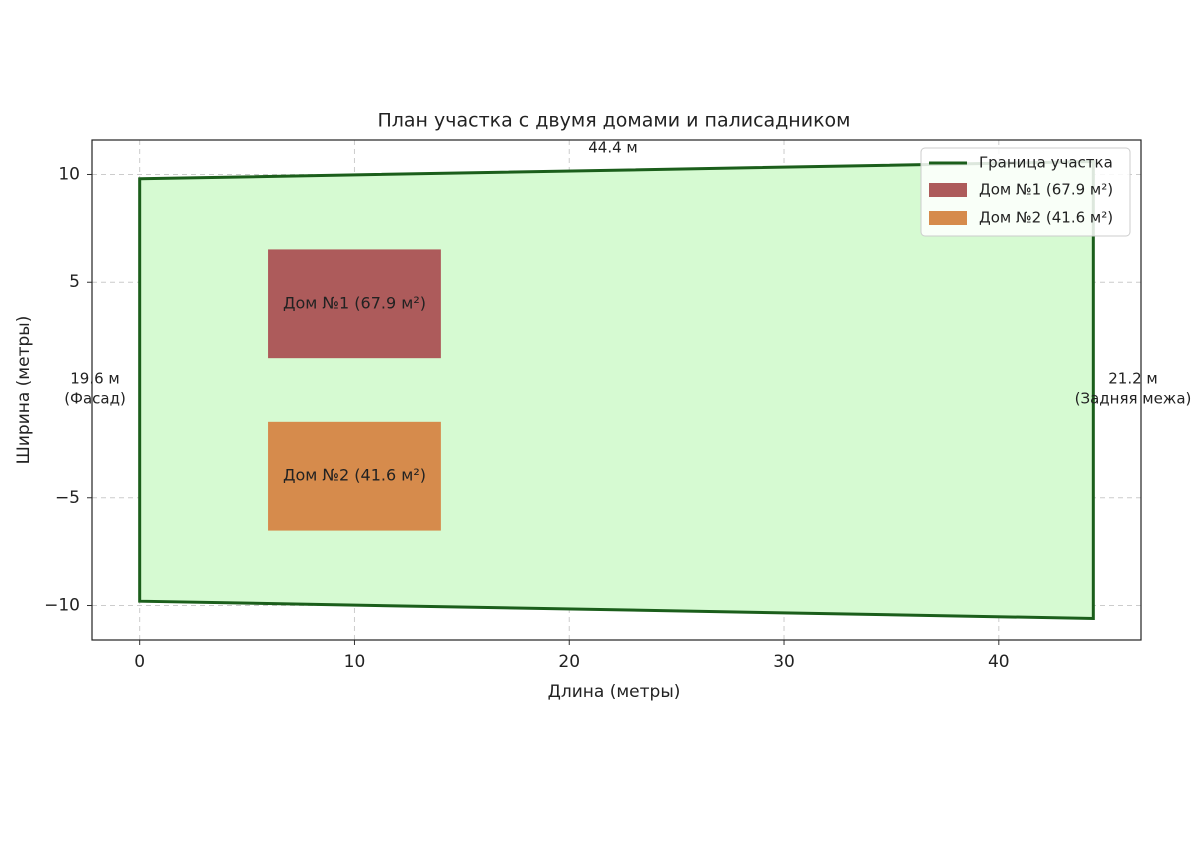 Image resolution: width=1200 pixels, height=855 pixels. What do you see at coordinates (1046, 163) in the screenshot?
I see `legend-label: Граница участка` at bounding box center [1046, 163].